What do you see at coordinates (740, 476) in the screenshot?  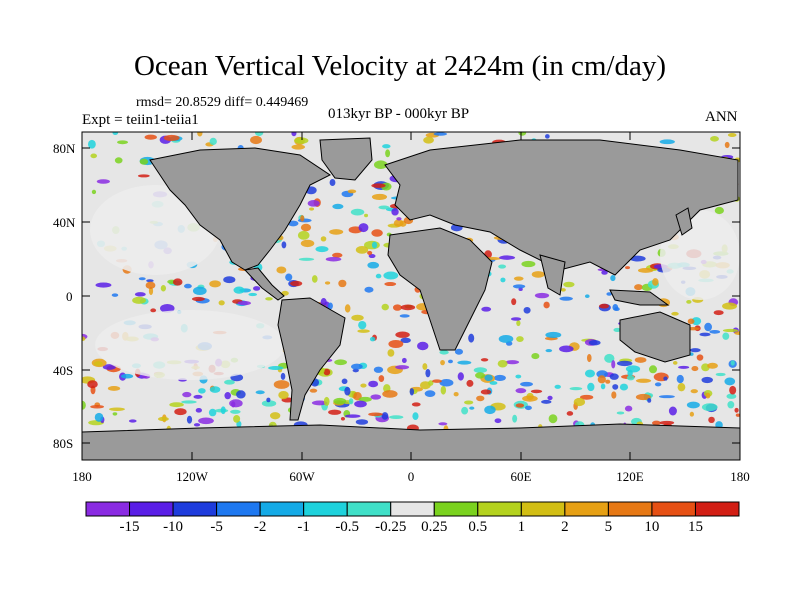 I see `lon-label-180e: 180` at bounding box center [740, 476].